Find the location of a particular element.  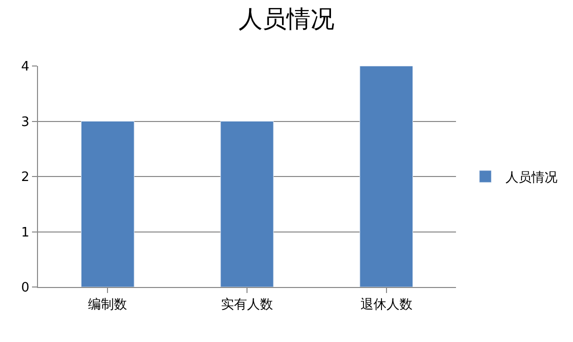

legend-label: 人员情况 is located at coordinates (531, 178).